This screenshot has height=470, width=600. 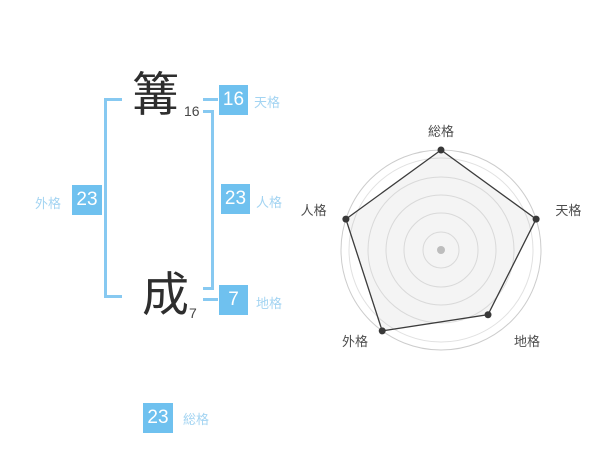 What do you see at coordinates (158, 418) in the screenshot?
I see `soukaku-value-box: 23` at bounding box center [158, 418].